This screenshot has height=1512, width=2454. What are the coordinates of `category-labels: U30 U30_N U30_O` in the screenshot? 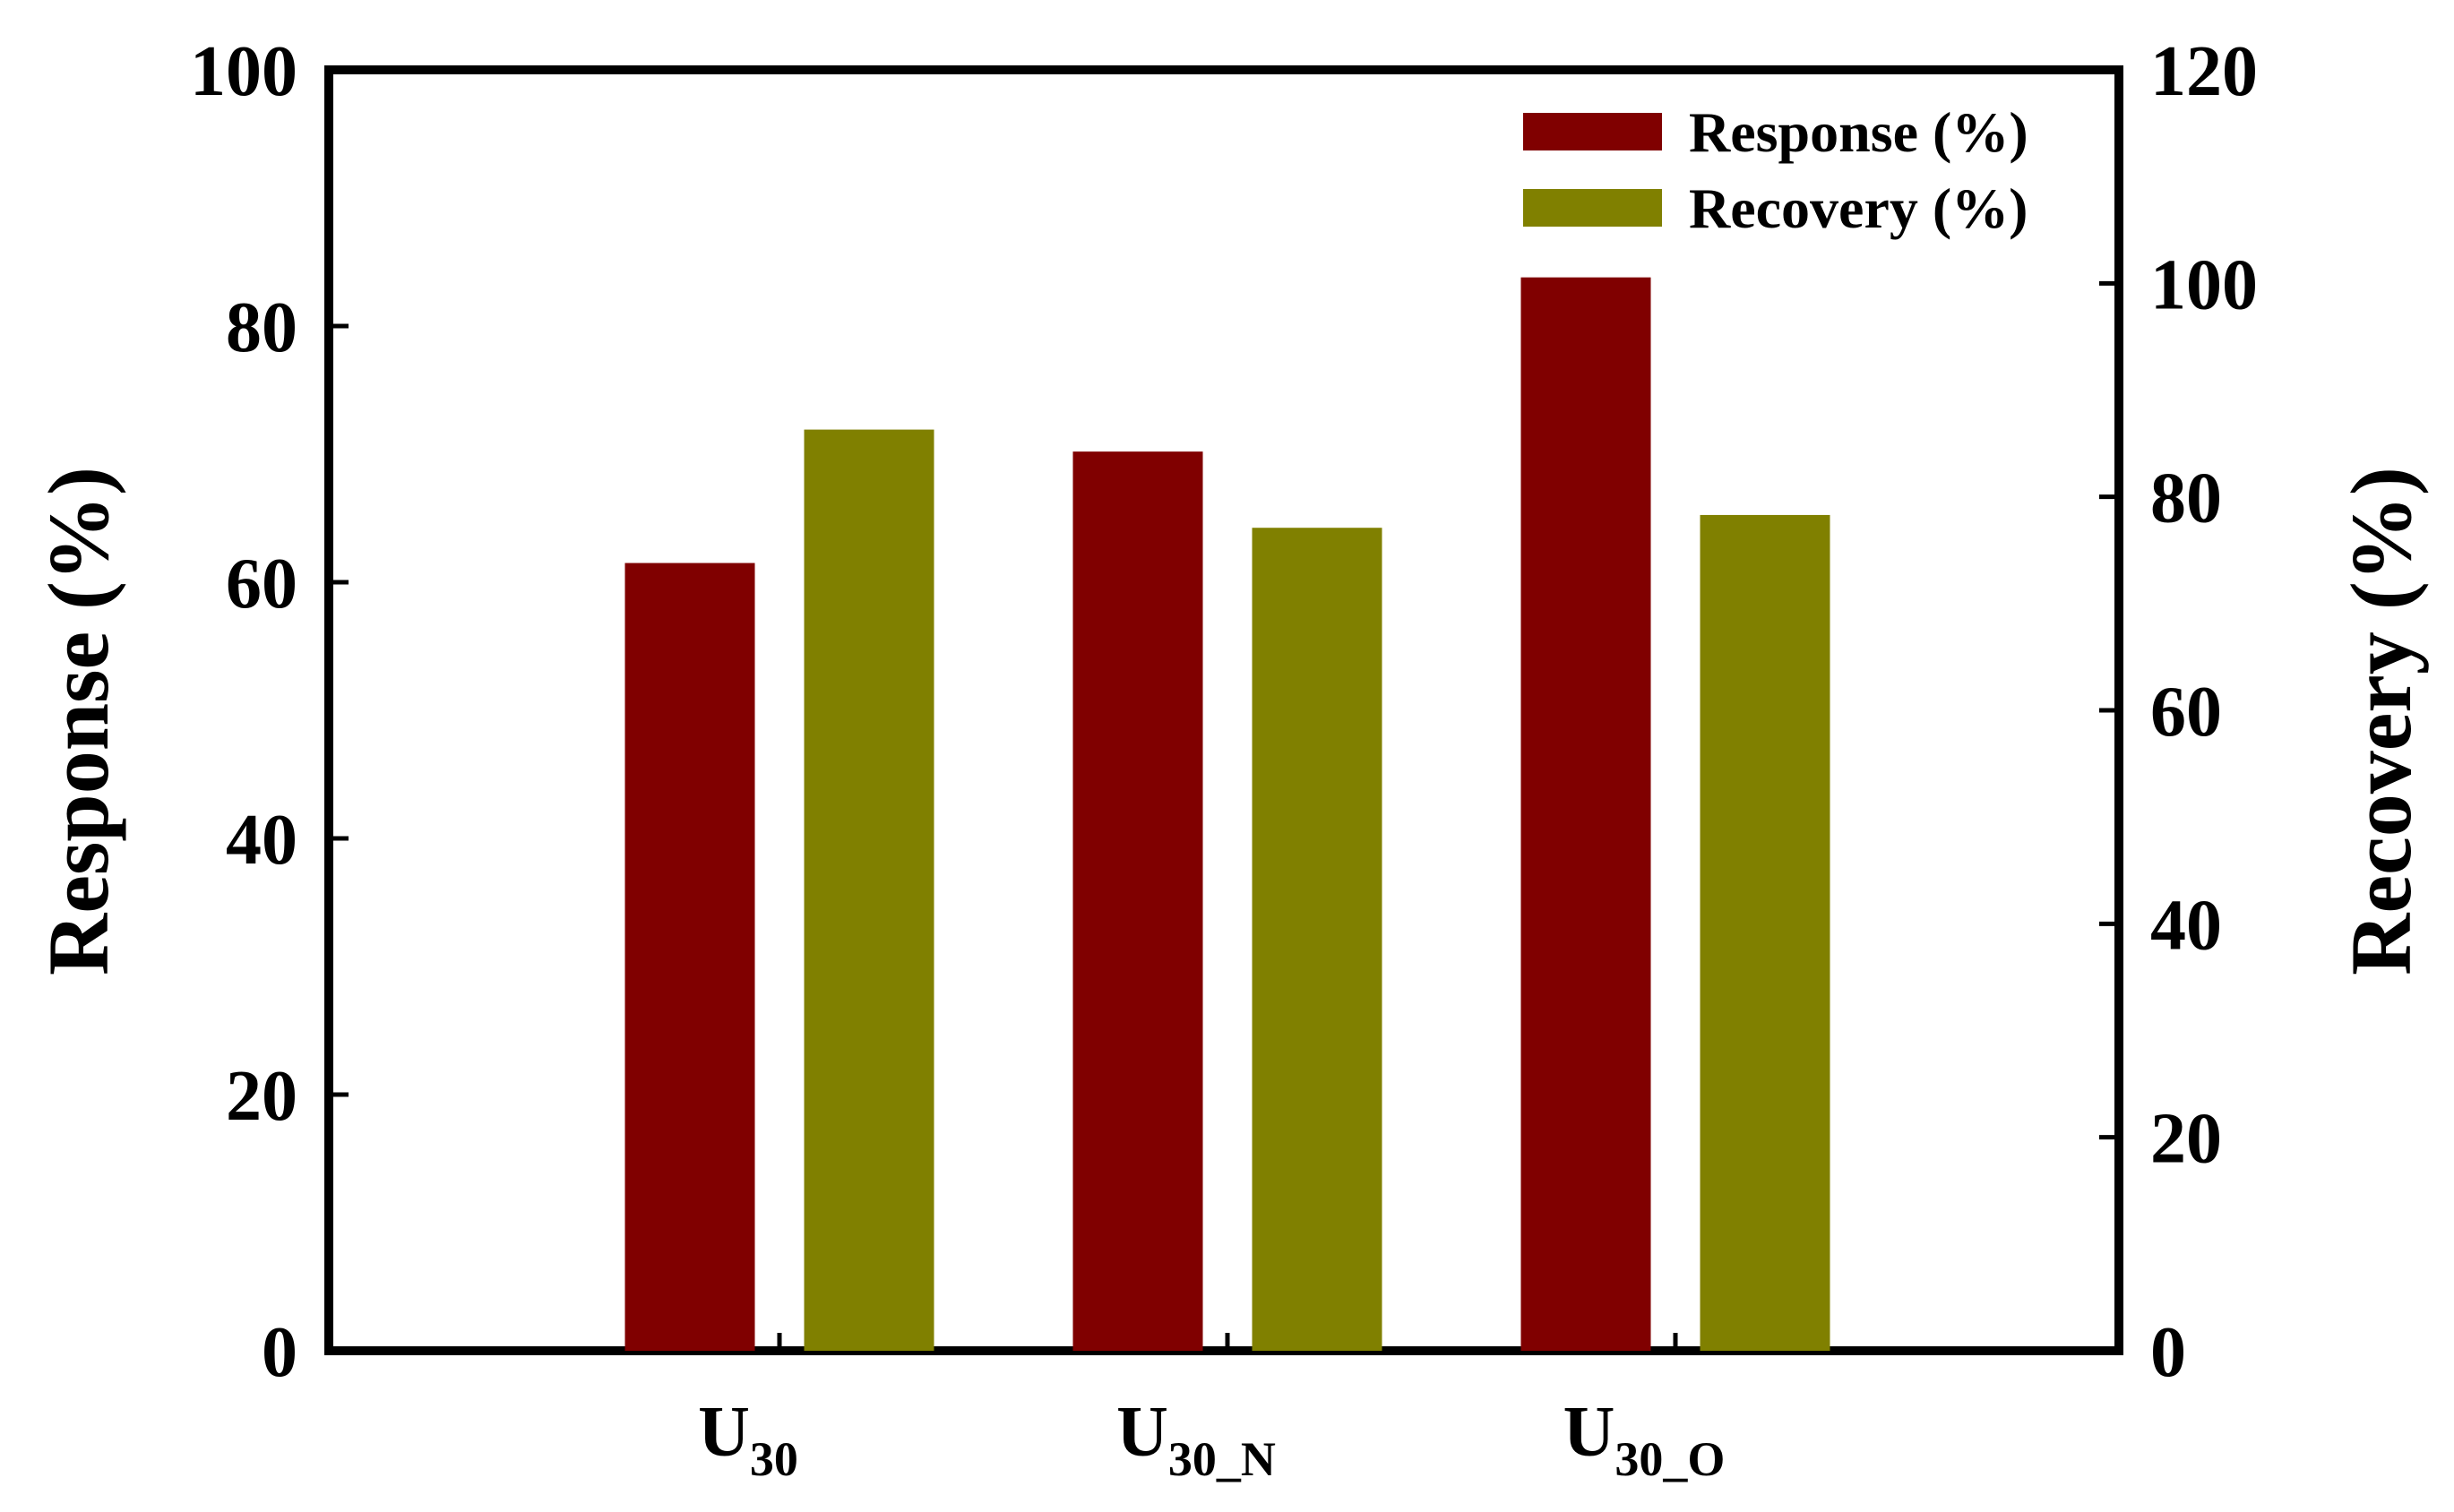 It's located at (1211, 1440).